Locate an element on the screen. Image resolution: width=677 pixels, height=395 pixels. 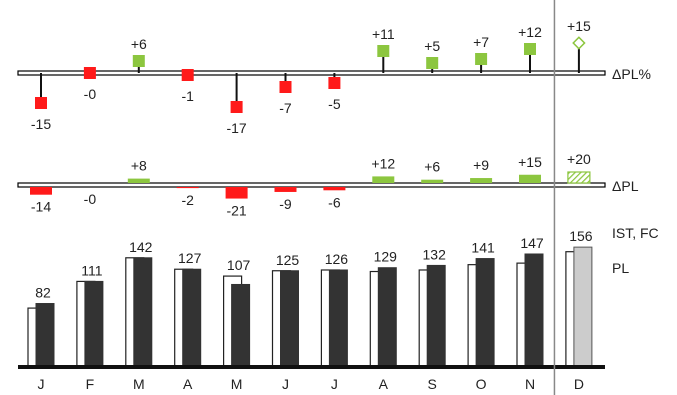
delta-pct-label: +7 is located at coordinates (481, 42).